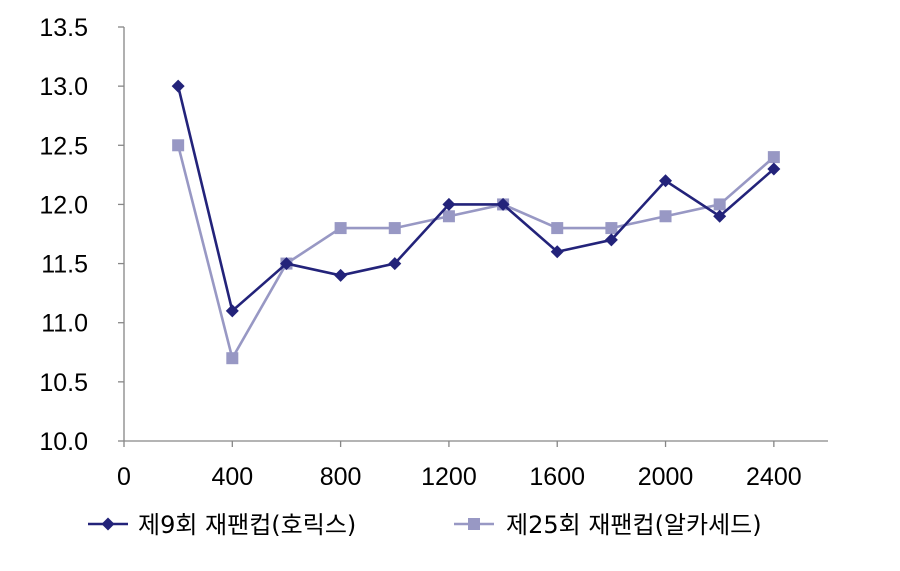  Describe the element at coordinates (64, 324) in the screenshot. I see `y-tick-label: 11.0` at that location.